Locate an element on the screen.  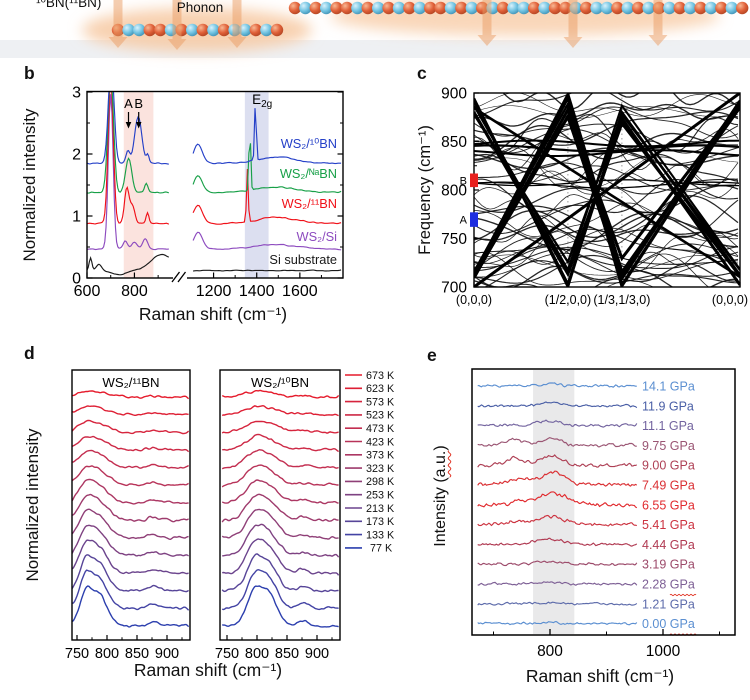
y-tick-label: 0 is located at coordinates (76, 279).